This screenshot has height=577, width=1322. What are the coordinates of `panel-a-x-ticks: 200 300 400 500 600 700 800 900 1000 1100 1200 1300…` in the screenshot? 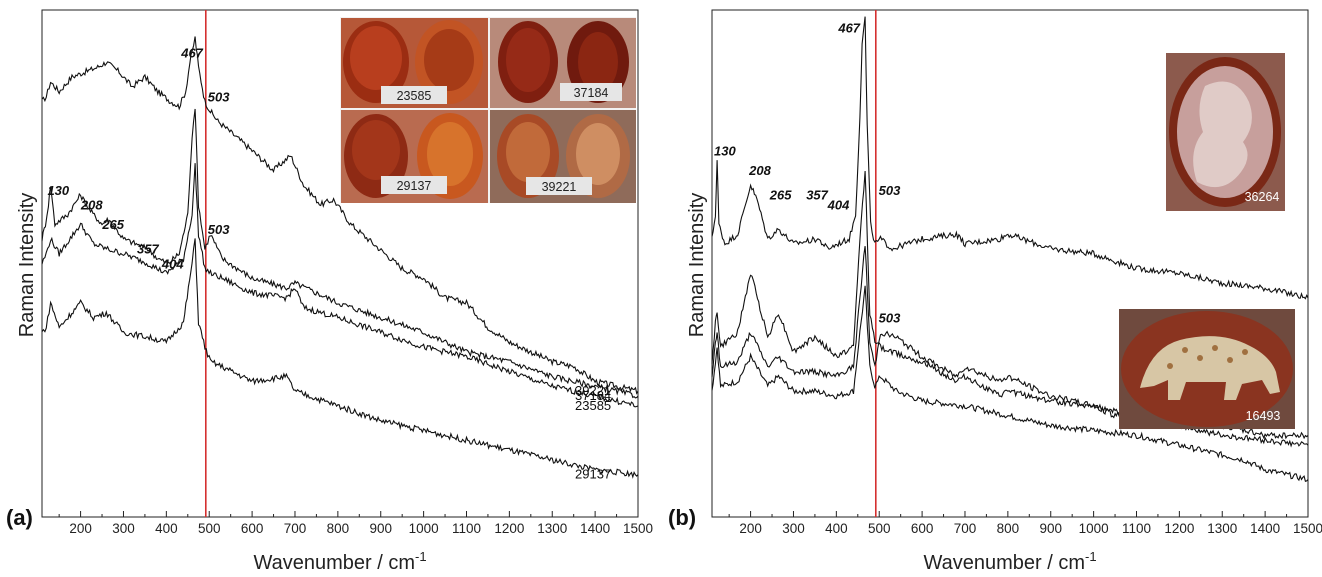 It's located at (355, 523).